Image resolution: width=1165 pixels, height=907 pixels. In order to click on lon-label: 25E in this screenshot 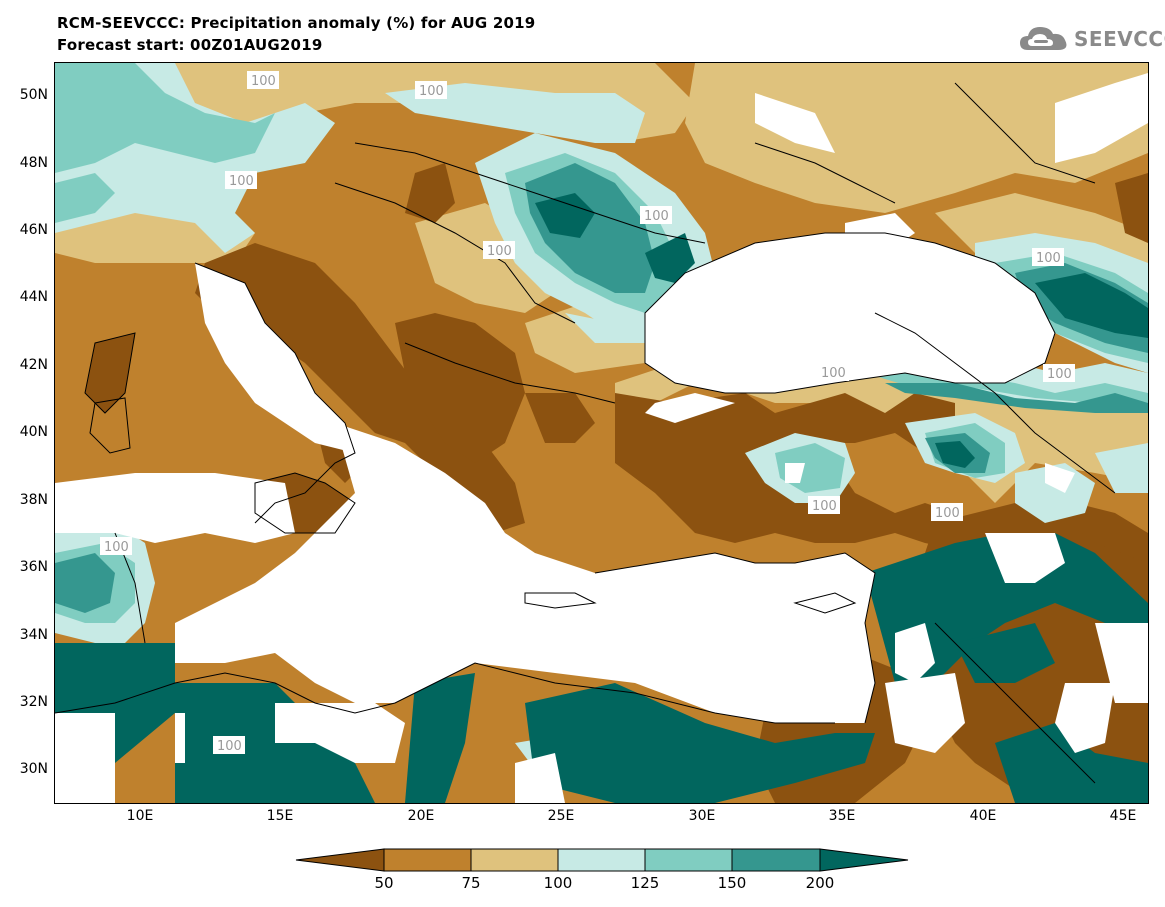, I will do `click(561, 816)`.